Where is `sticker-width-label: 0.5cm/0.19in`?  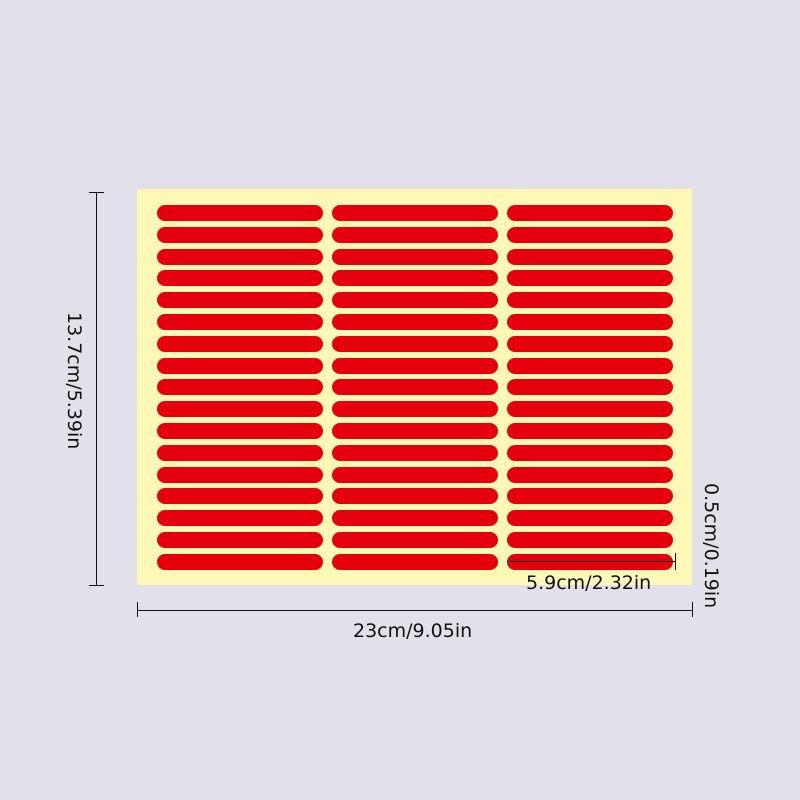
sticker-width-label: 0.5cm/0.19in is located at coordinates (711, 546).